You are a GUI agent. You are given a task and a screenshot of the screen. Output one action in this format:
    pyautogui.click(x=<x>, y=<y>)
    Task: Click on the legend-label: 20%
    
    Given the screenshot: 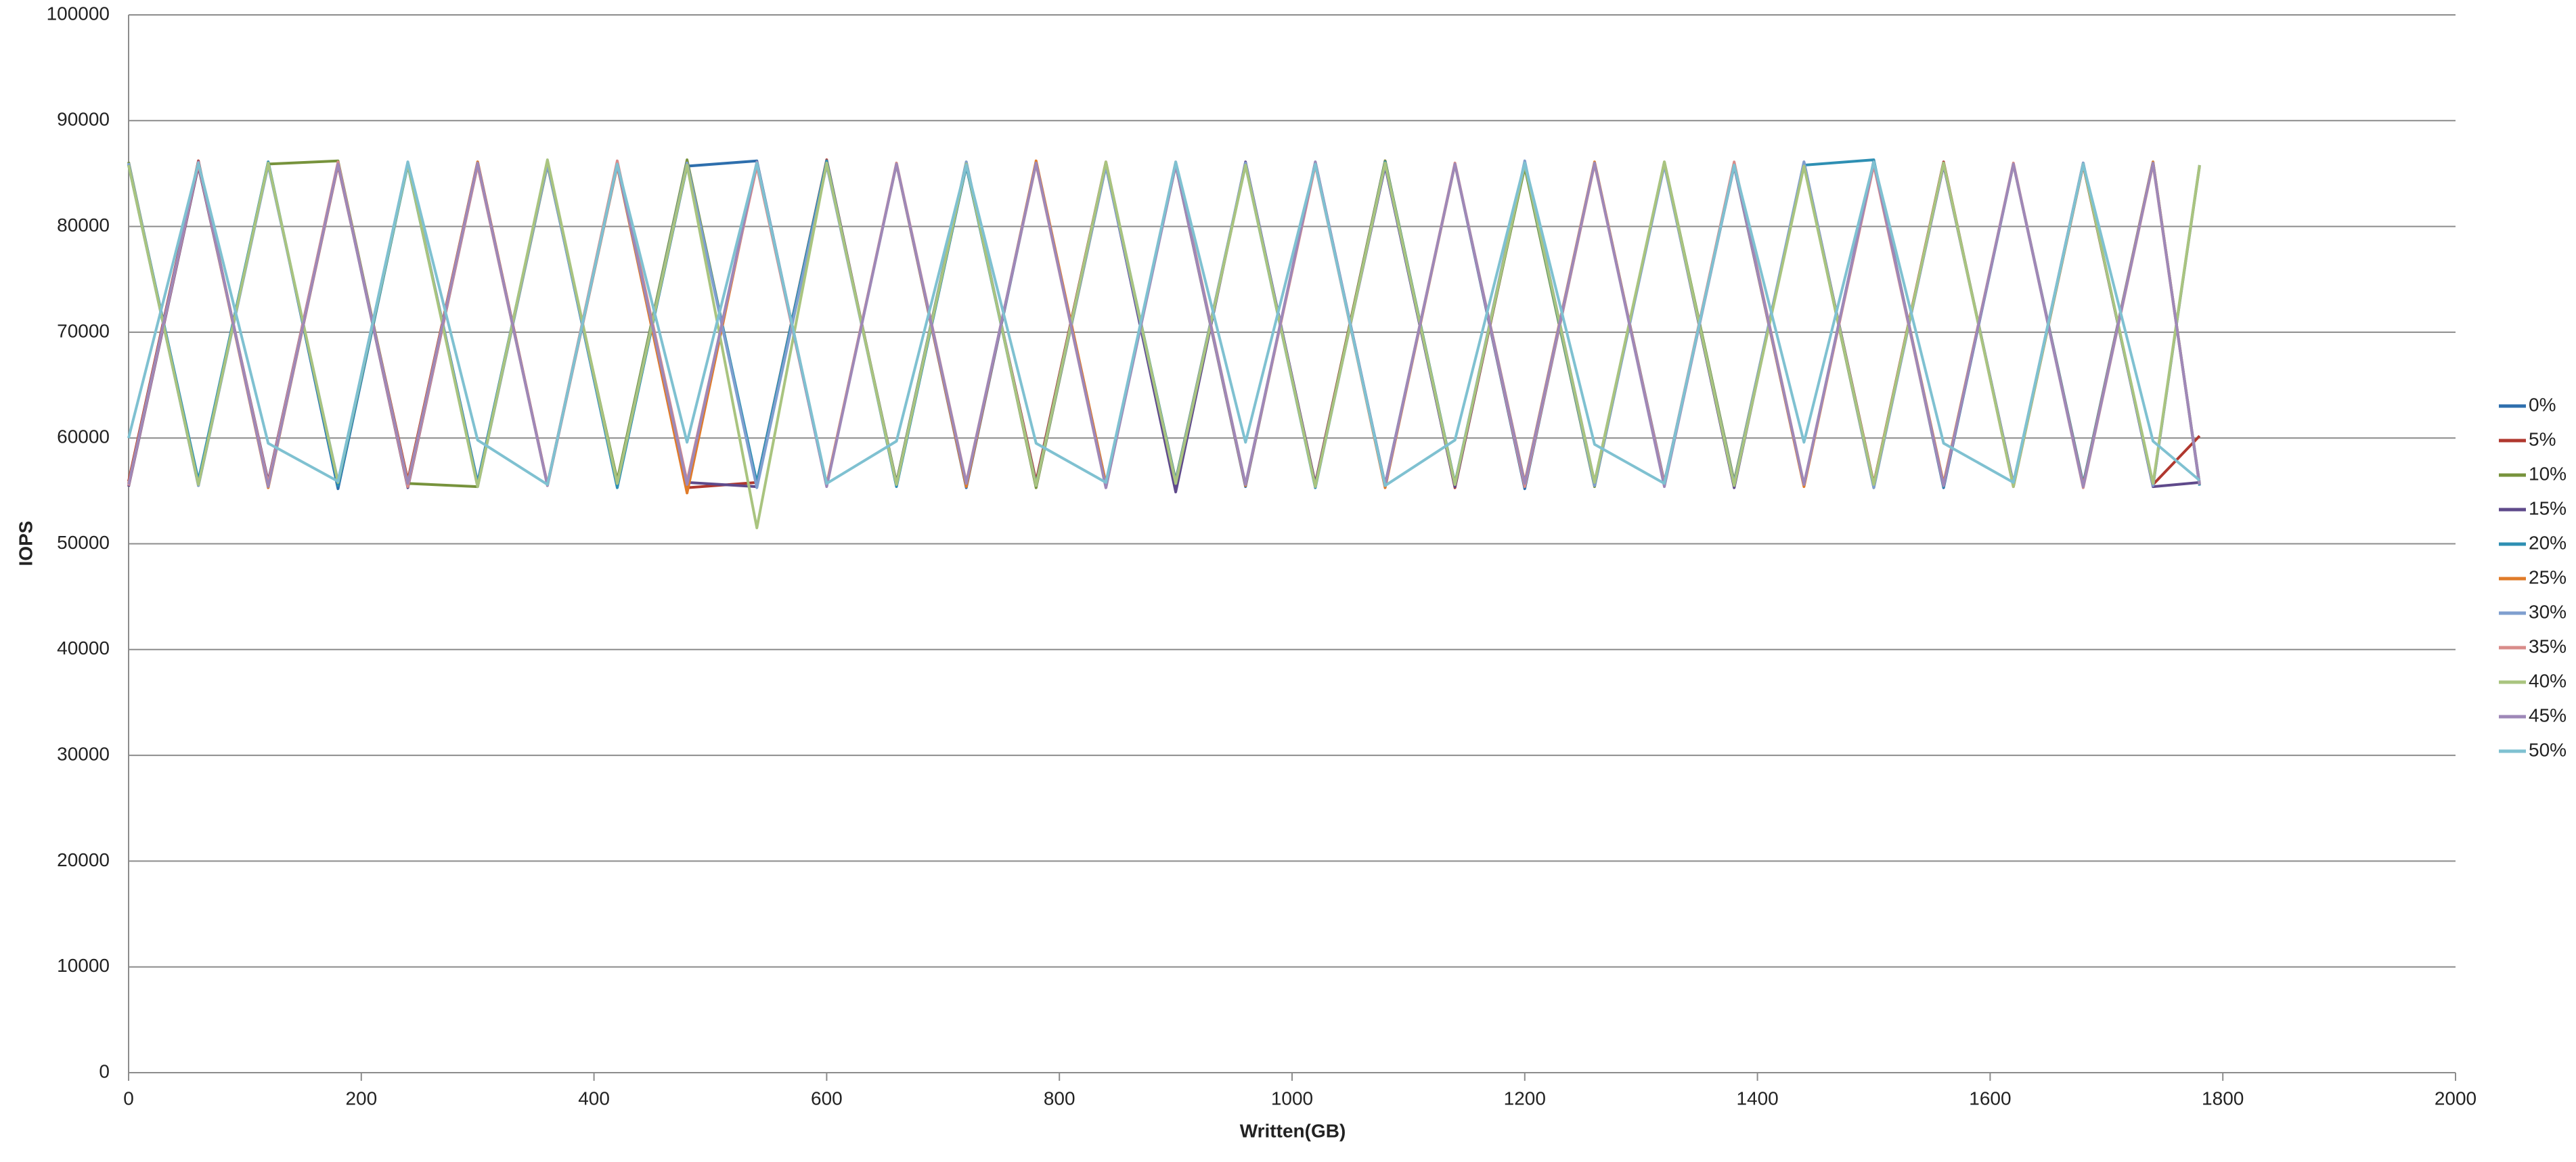 What is the action you would take?
    pyautogui.click(x=2548, y=542)
    